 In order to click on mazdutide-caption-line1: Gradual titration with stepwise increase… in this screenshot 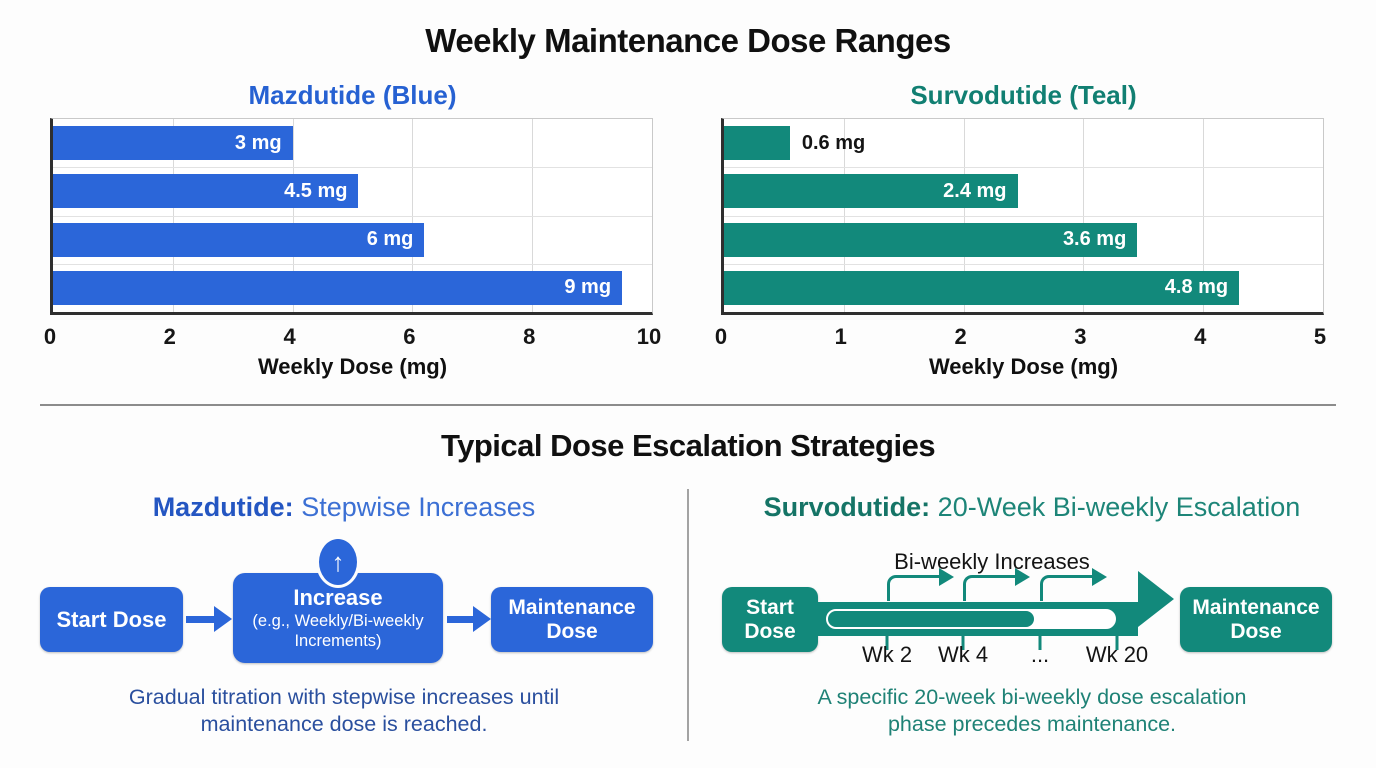, I will do `click(344, 697)`.